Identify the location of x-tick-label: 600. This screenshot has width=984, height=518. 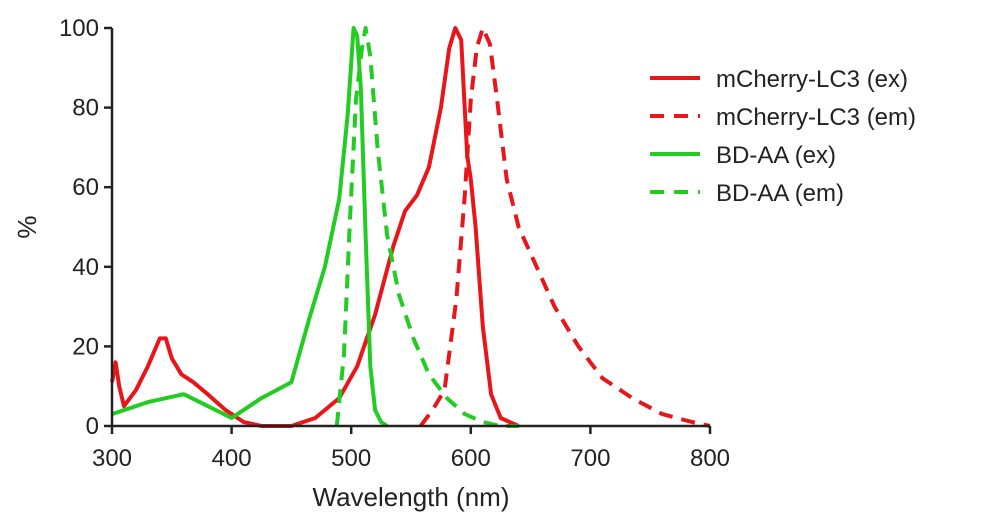
(471, 458).